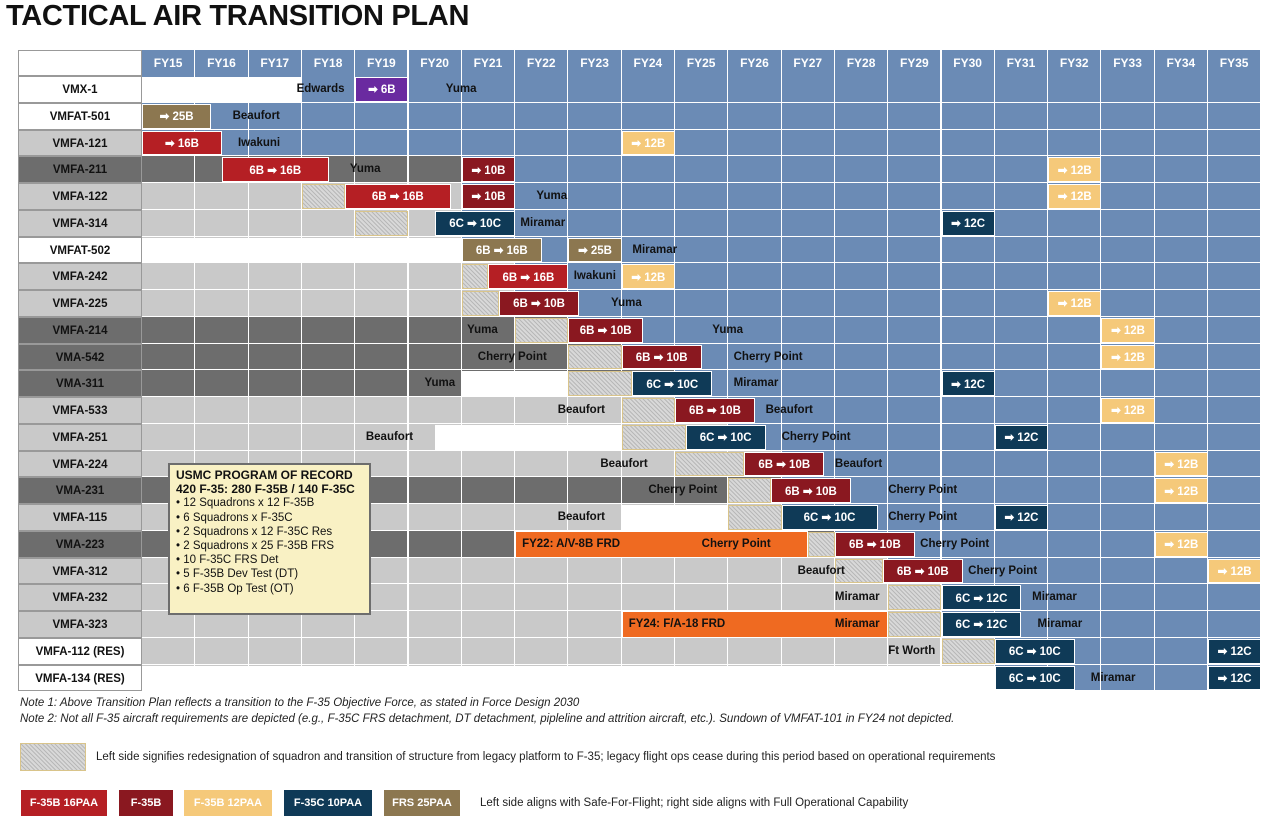 The height and width of the screenshot is (823, 1280). Describe the element at coordinates (672, 383) in the screenshot. I see `transition-bar: 6C ➡ 10C` at that location.